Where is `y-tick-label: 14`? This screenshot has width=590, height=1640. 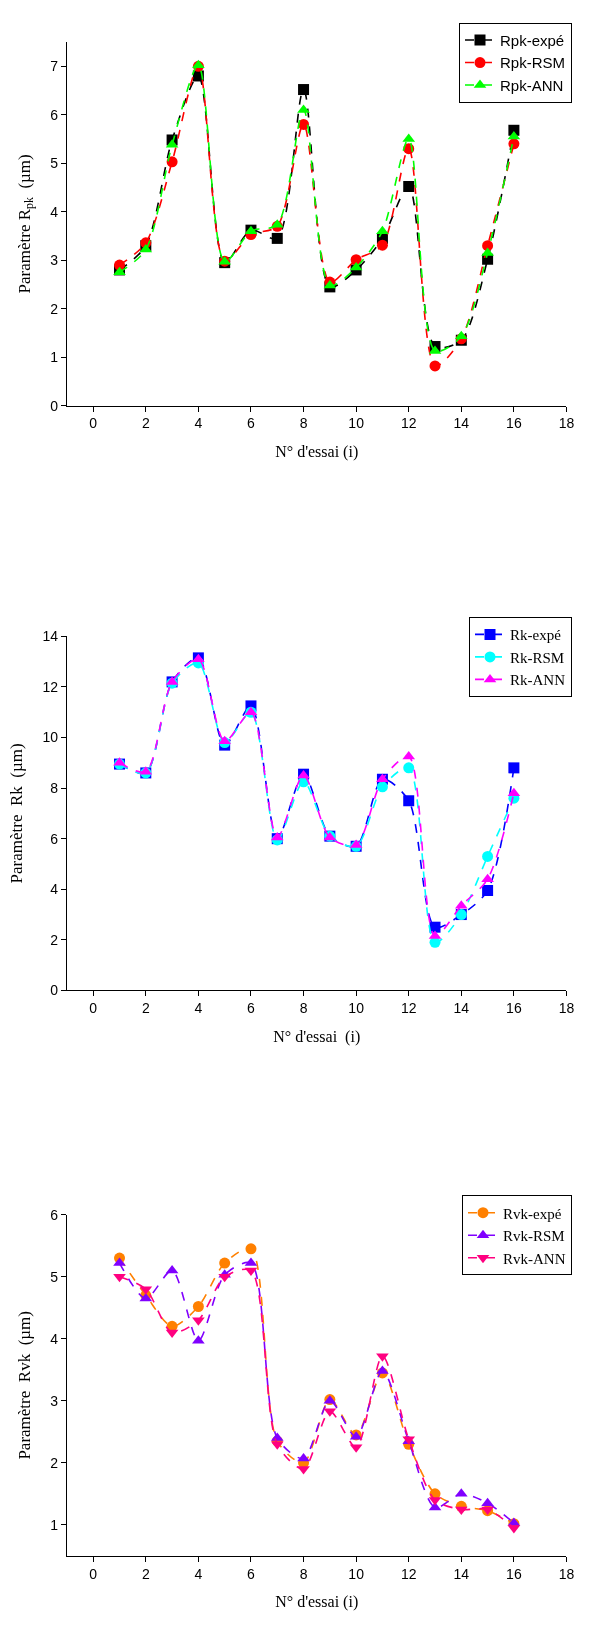
y-tick-label: 14 is located at coordinates (50, 636).